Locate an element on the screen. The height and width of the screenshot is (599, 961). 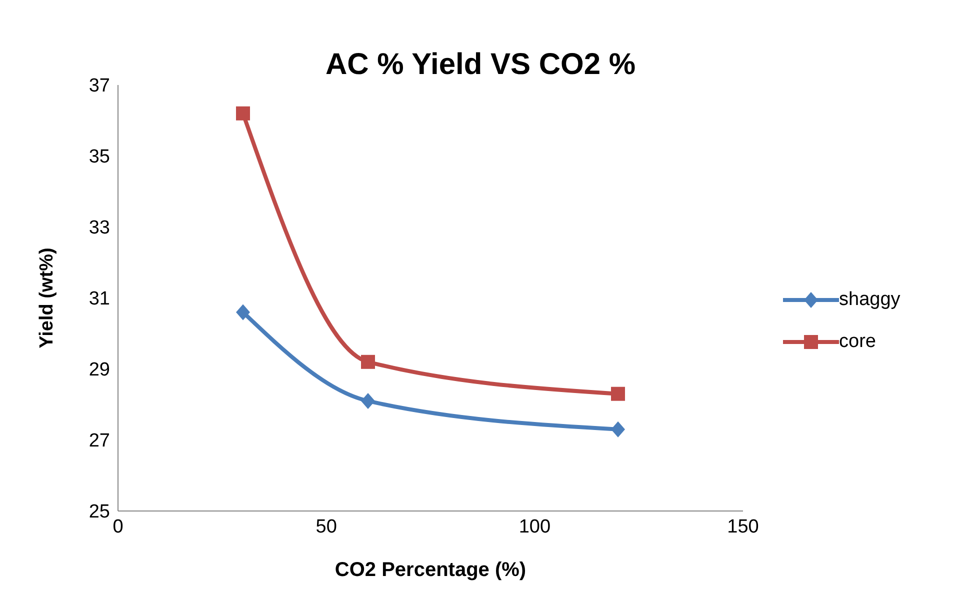
y-axis-title: Yield (wt%) is located at coordinates (47, 298).